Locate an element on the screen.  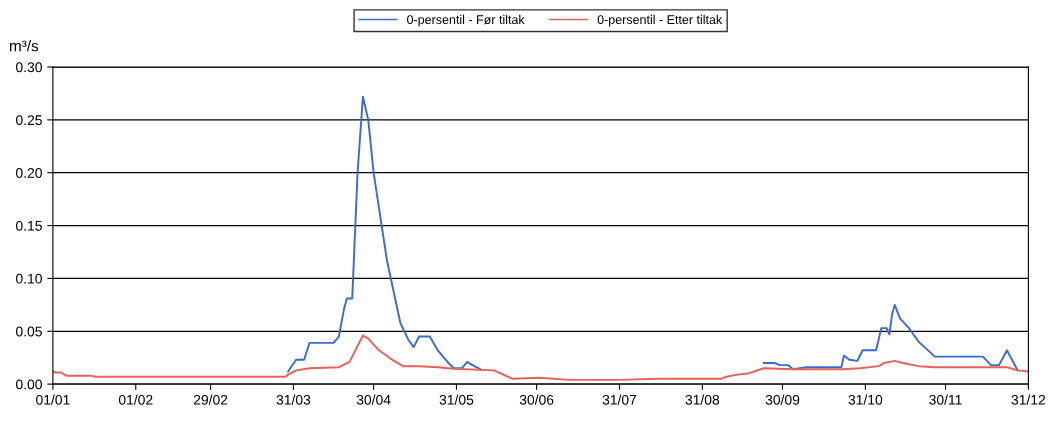
y-tick-label: 0.25 is located at coordinates (29, 120).